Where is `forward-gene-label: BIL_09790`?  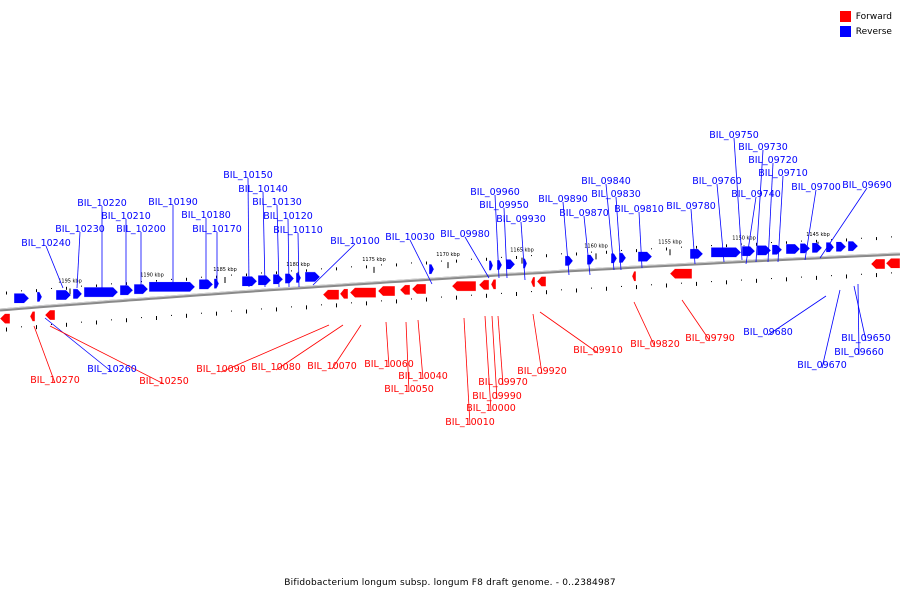 forward-gene-label: BIL_09790 is located at coordinates (710, 338).